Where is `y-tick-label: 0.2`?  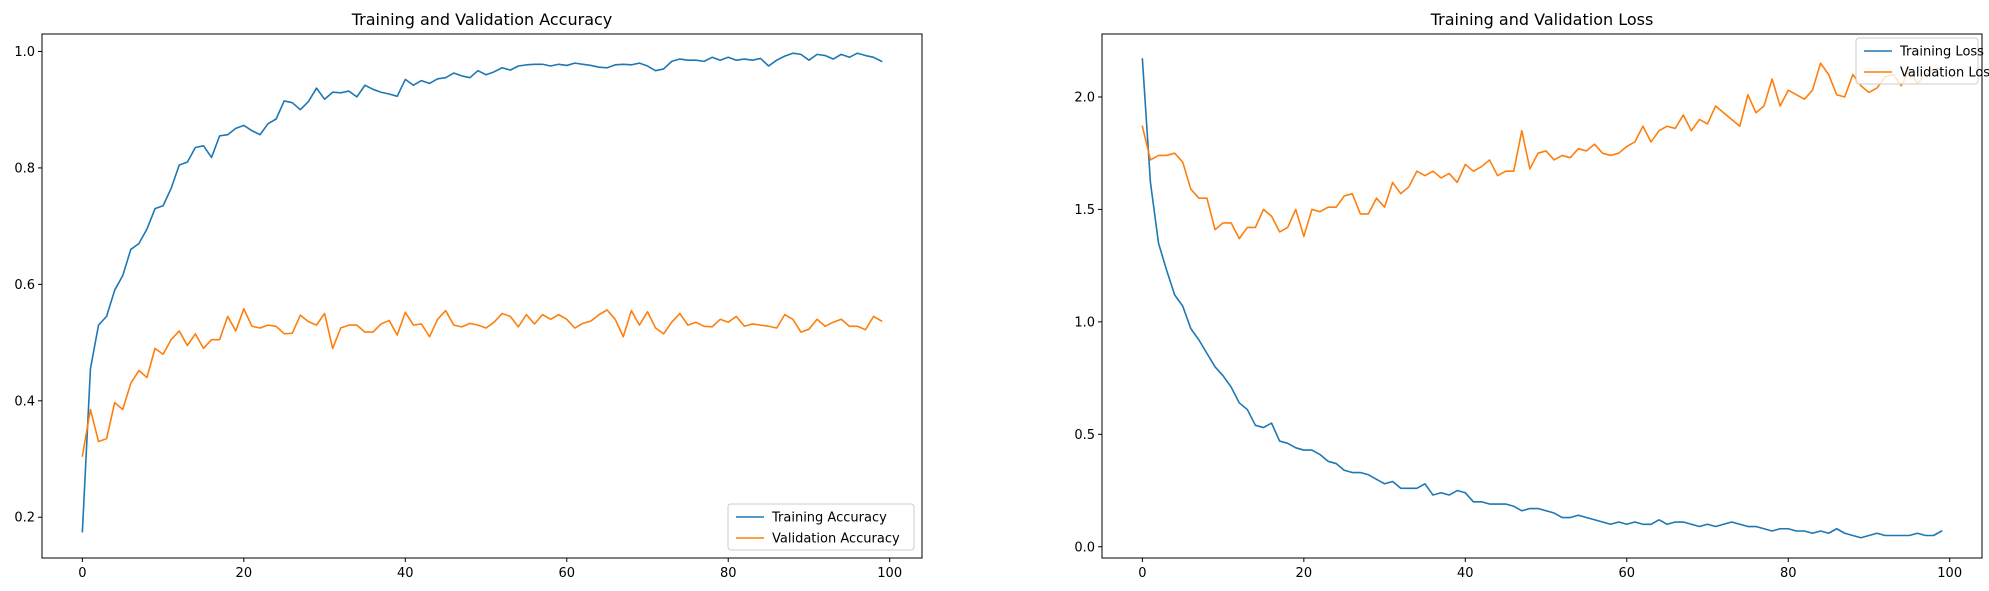
y-tick-label: 0.2 is located at coordinates (24, 518).